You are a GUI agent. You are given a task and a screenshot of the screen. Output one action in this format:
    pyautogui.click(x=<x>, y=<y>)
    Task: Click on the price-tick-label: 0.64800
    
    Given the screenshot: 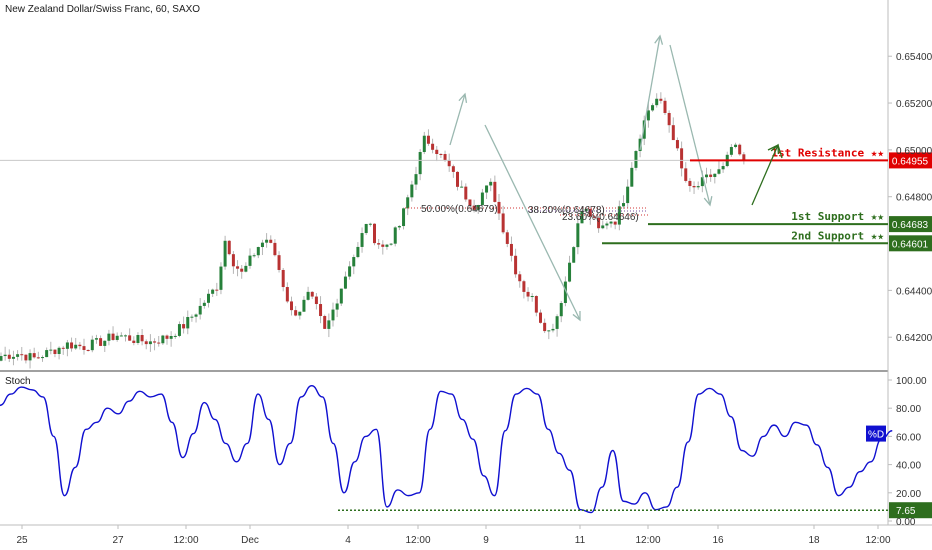 What is the action you would take?
    pyautogui.click(x=914, y=198)
    